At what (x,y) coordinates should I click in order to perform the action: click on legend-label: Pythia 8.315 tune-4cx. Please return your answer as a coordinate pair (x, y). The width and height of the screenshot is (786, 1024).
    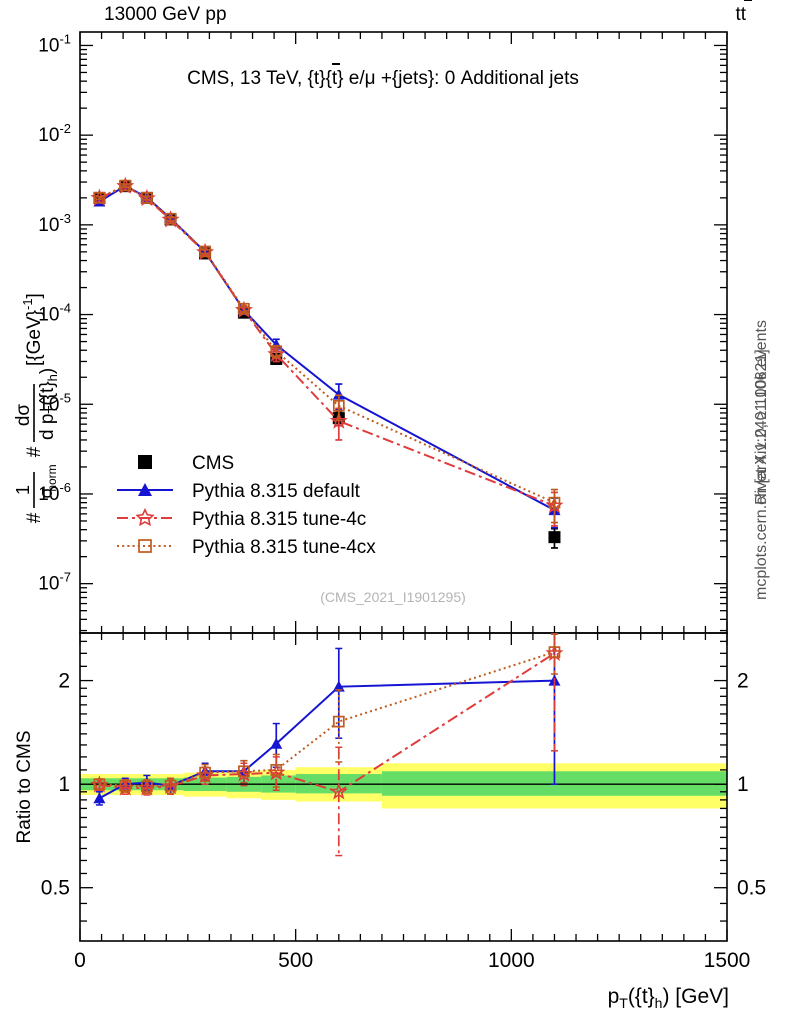
    Looking at the image, I should click on (284, 547).